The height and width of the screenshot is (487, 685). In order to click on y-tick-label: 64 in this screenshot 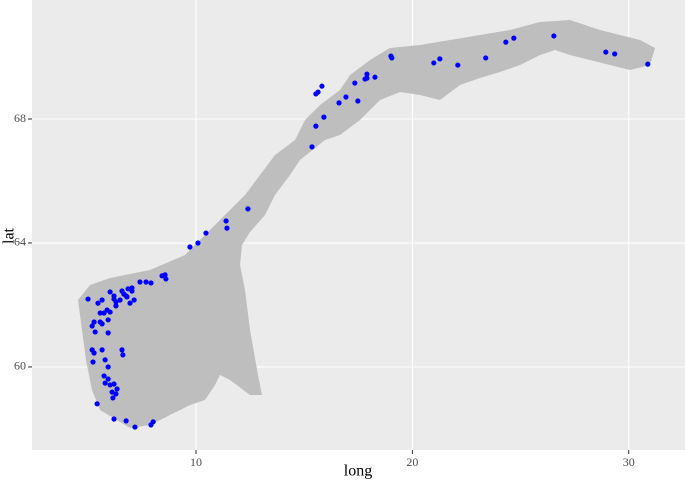, I will do `click(20, 242)`.